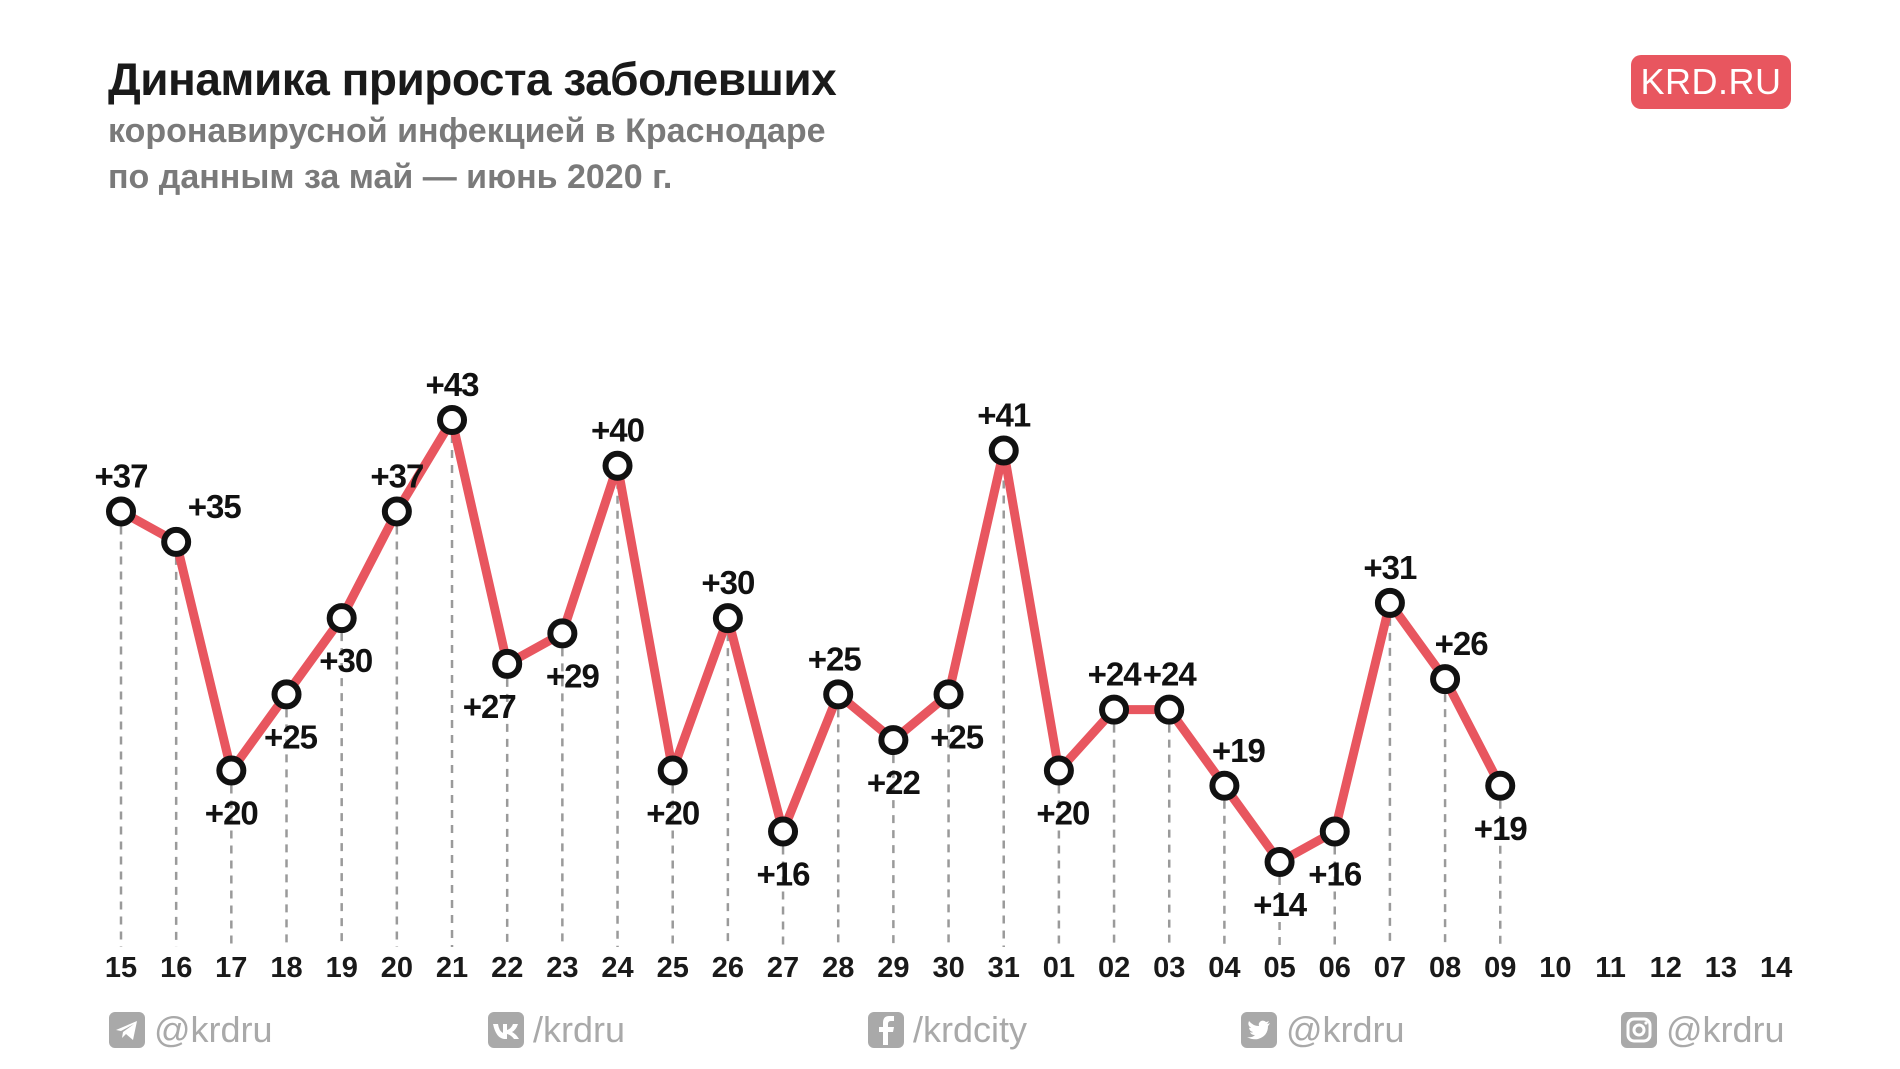 This screenshot has width=1900, height=1069. I want to click on social-twitter: @krdru, so click(1322, 1030).